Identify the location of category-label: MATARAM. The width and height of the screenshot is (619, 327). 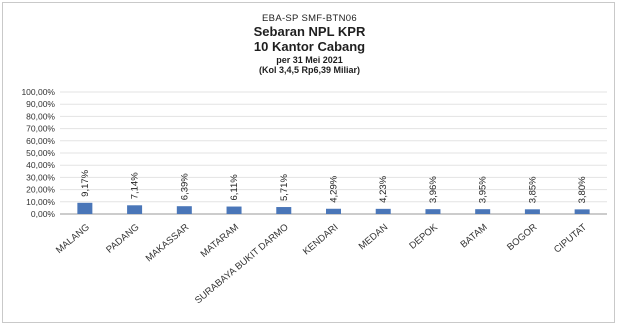
(220, 241).